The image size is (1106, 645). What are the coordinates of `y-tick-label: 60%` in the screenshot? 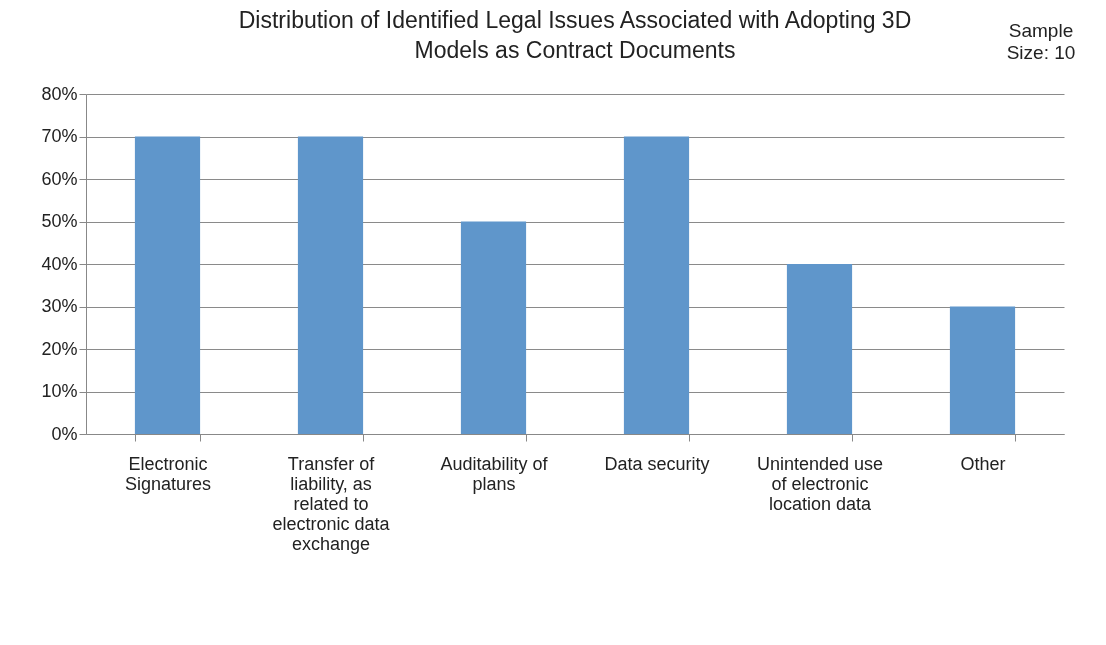 It's located at (59, 178).